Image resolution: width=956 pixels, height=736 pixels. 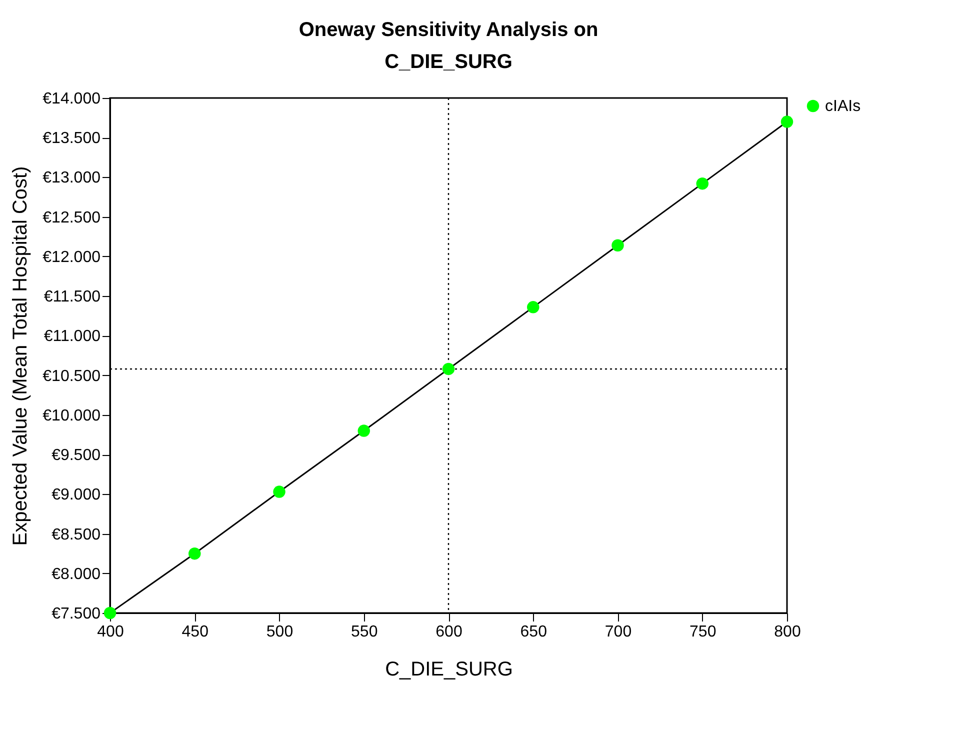 I want to click on y-tick-label: €9.500, so click(x=76, y=455).